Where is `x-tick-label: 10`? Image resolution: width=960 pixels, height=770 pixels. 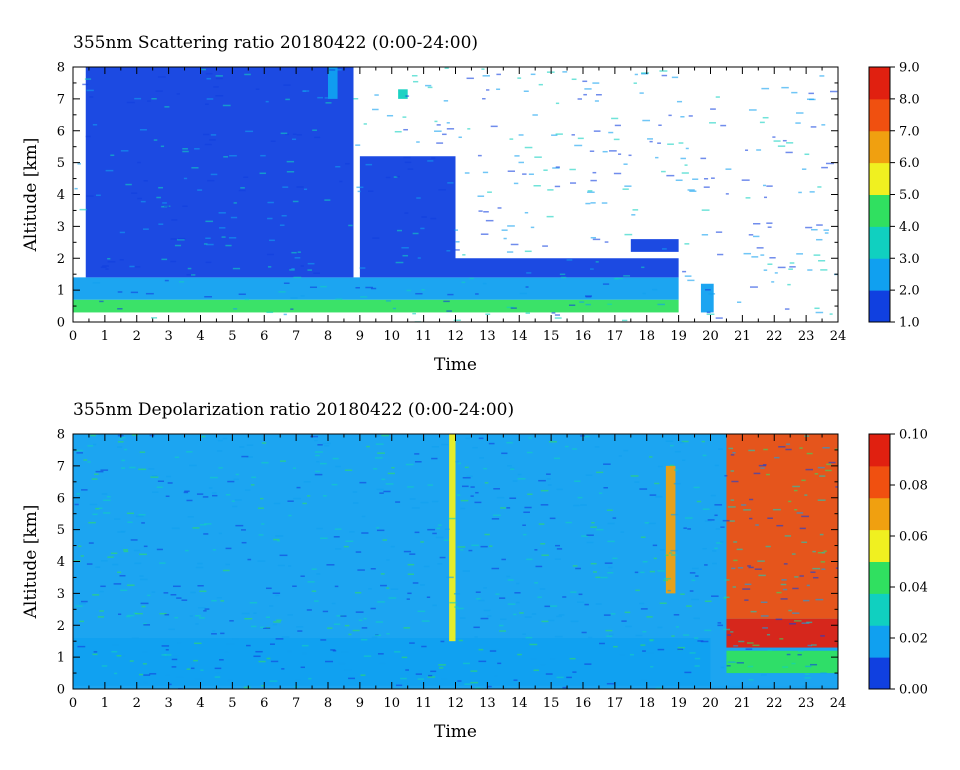 x-tick-label: 10 is located at coordinates (391, 703).